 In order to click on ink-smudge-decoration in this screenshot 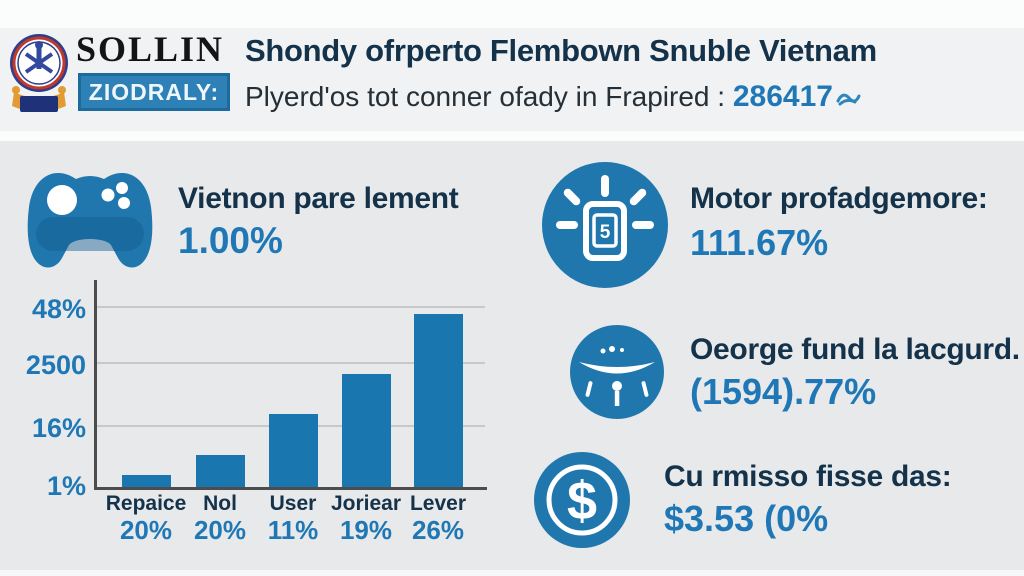, I will do `click(848, 99)`.